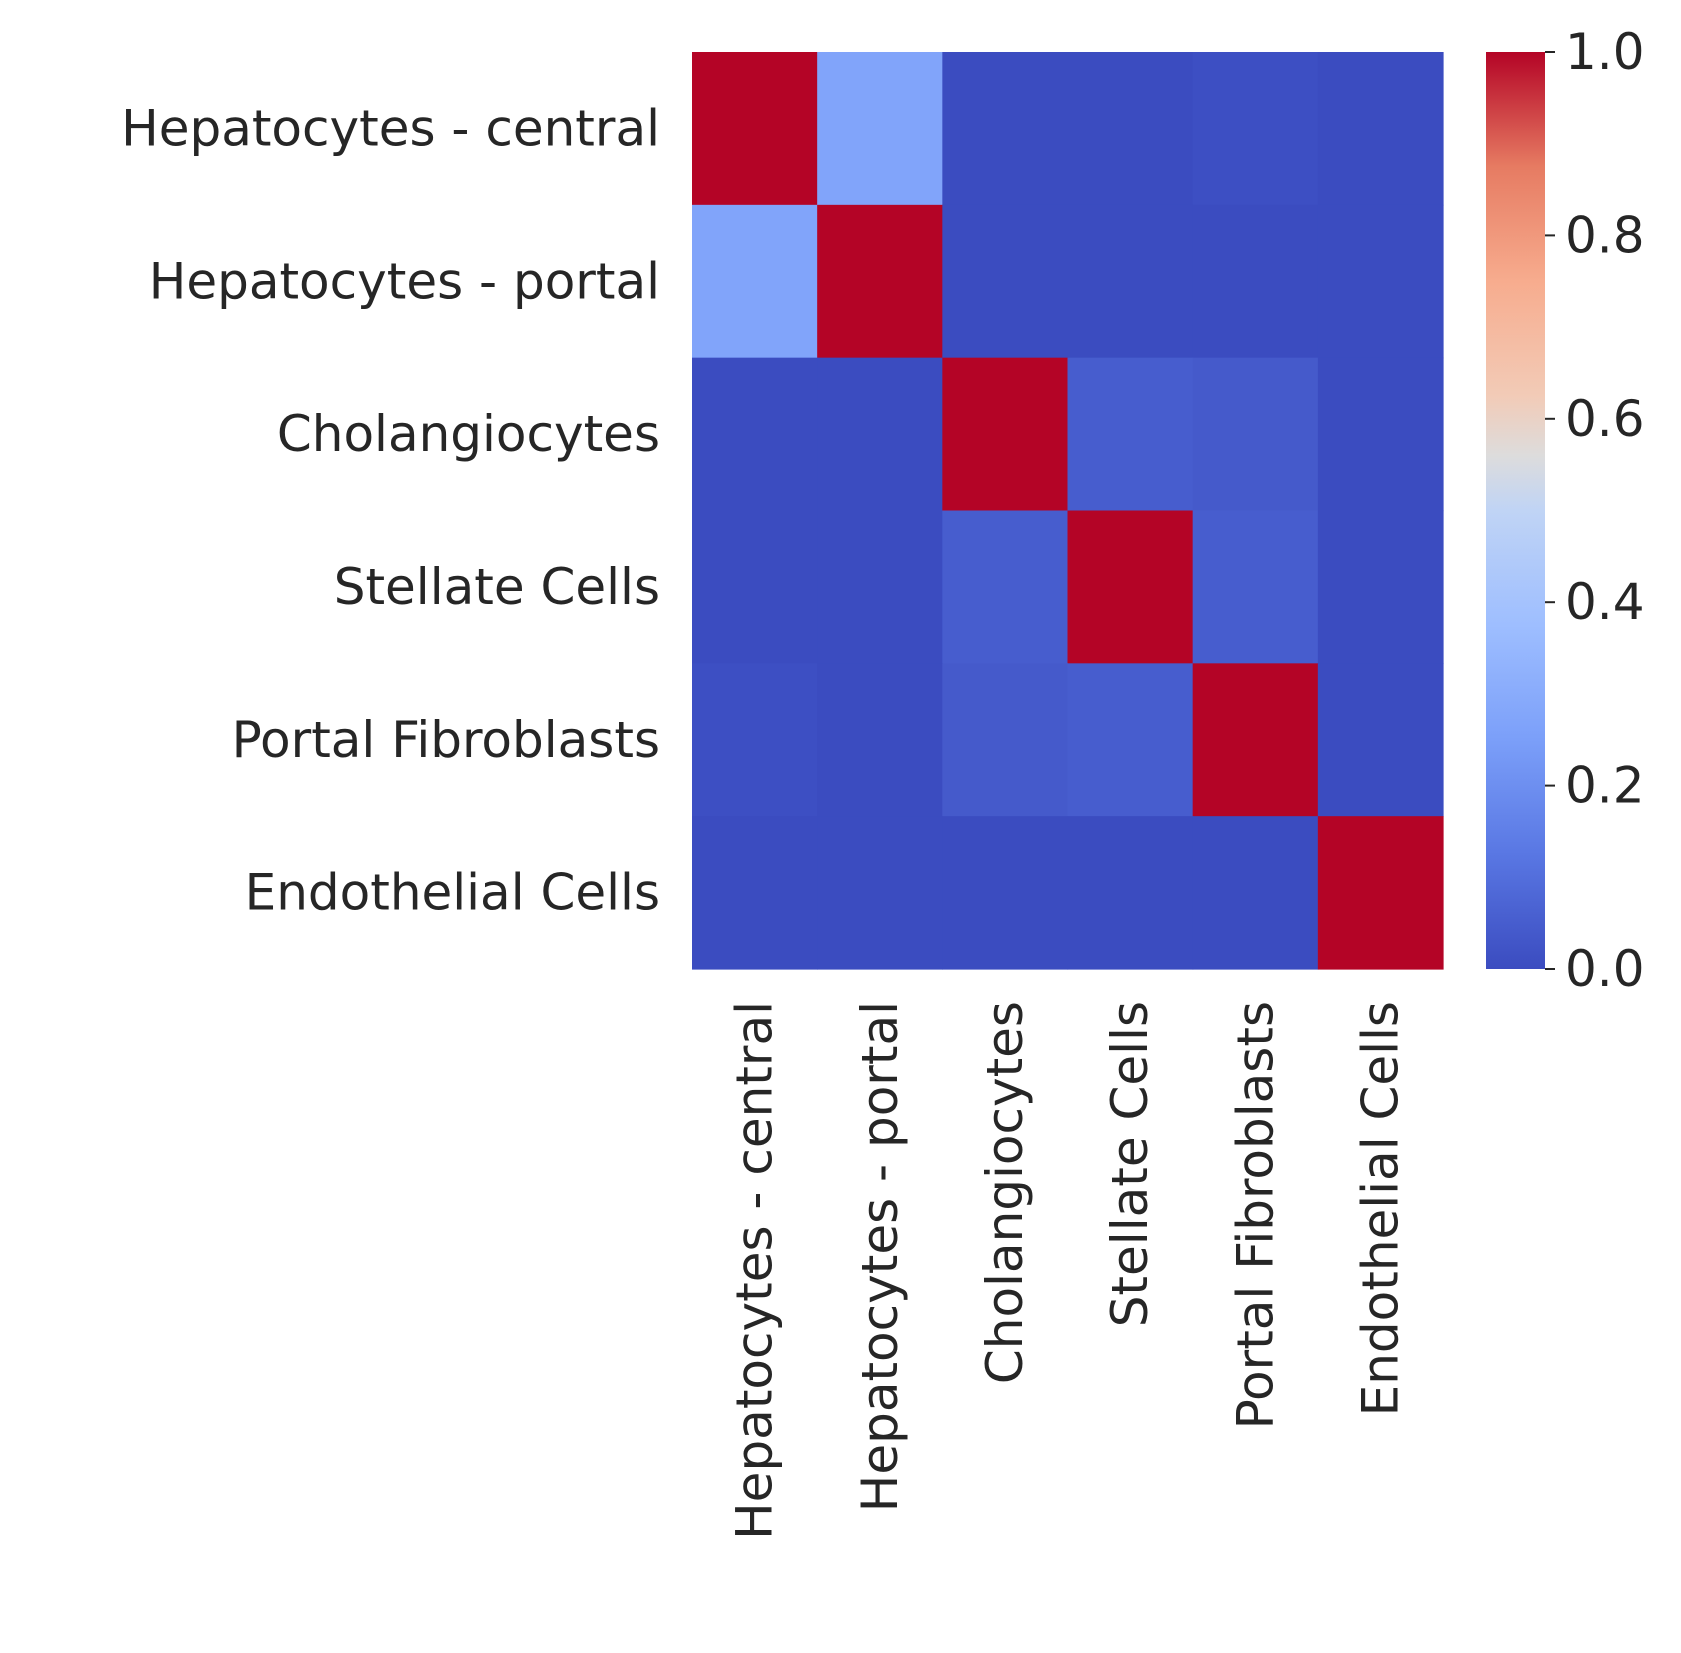  What do you see at coordinates (1005, 1192) in the screenshot?
I see `column-label: Cholangiocytes` at bounding box center [1005, 1192].